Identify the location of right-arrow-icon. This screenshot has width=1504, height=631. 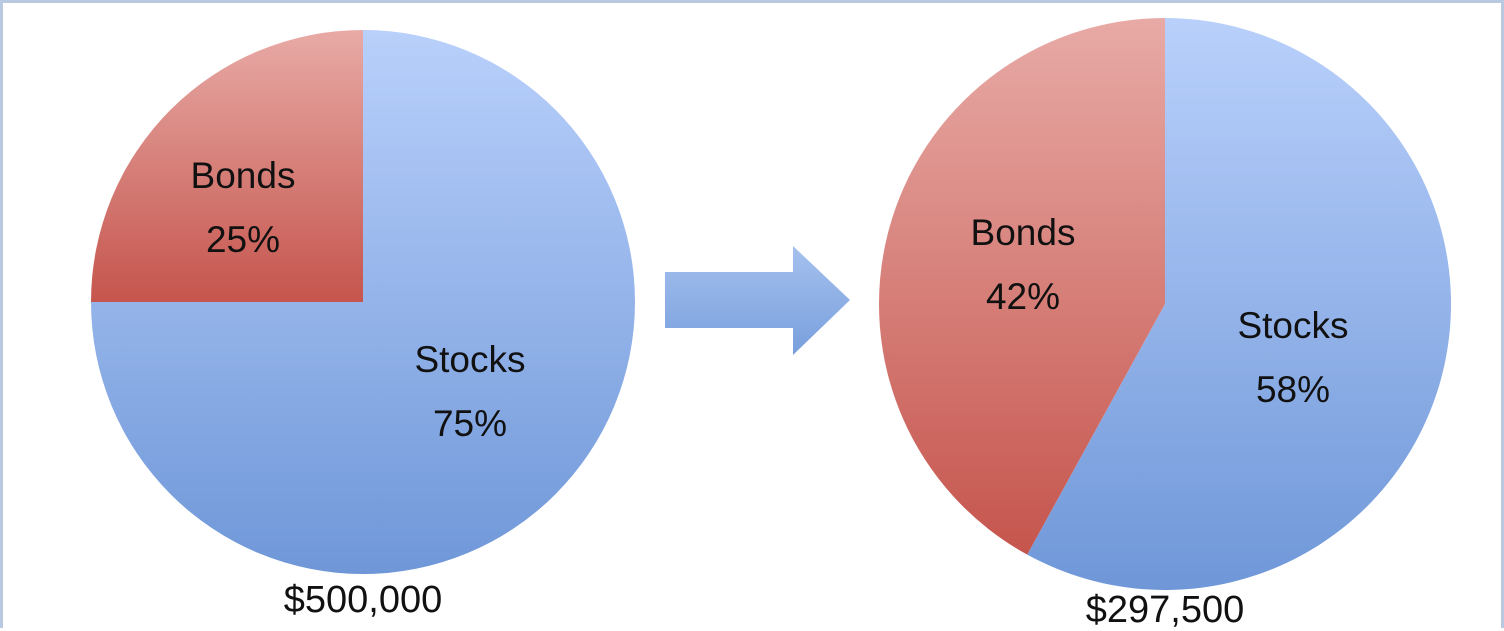
(757, 300).